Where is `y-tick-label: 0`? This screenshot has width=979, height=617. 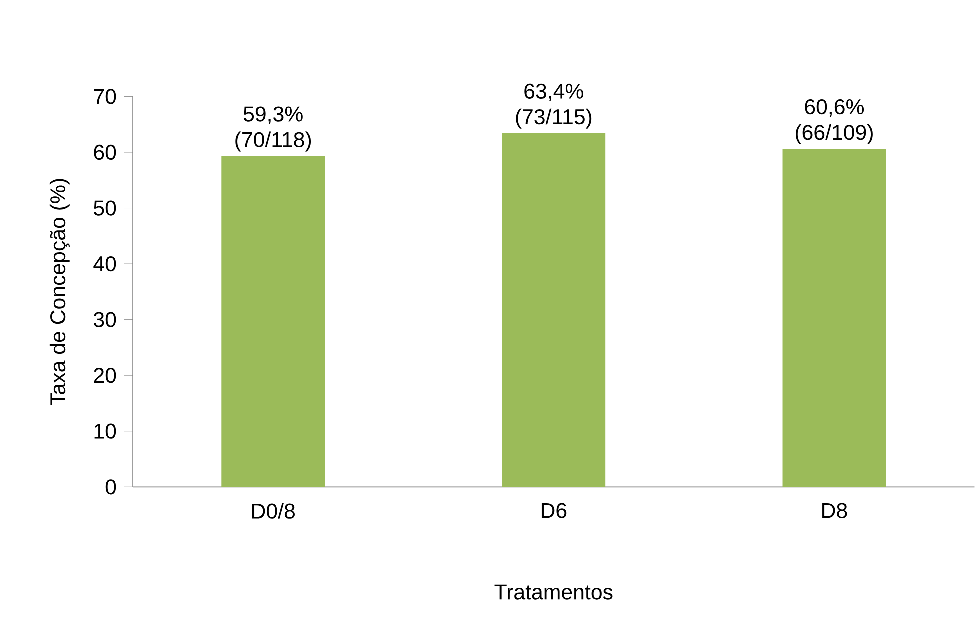 y-tick-label: 0 is located at coordinates (111, 487).